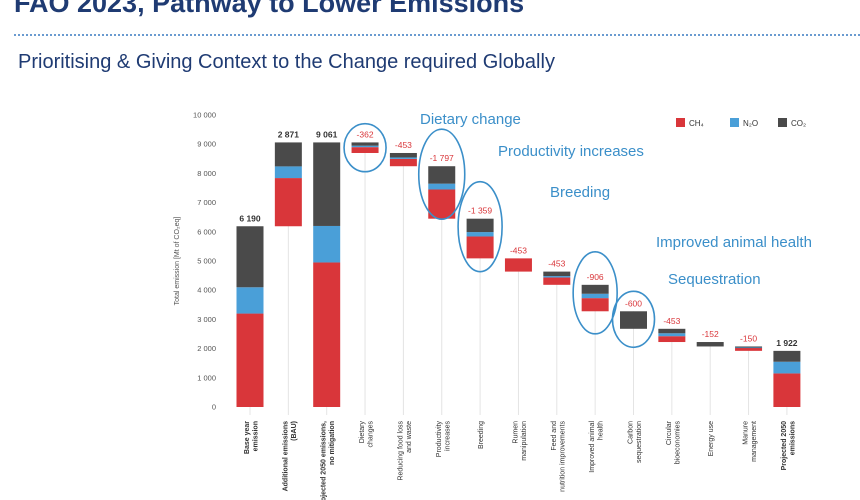 The height and width of the screenshot is (500, 860). I want to click on callout-label: Breeding, so click(580, 192).